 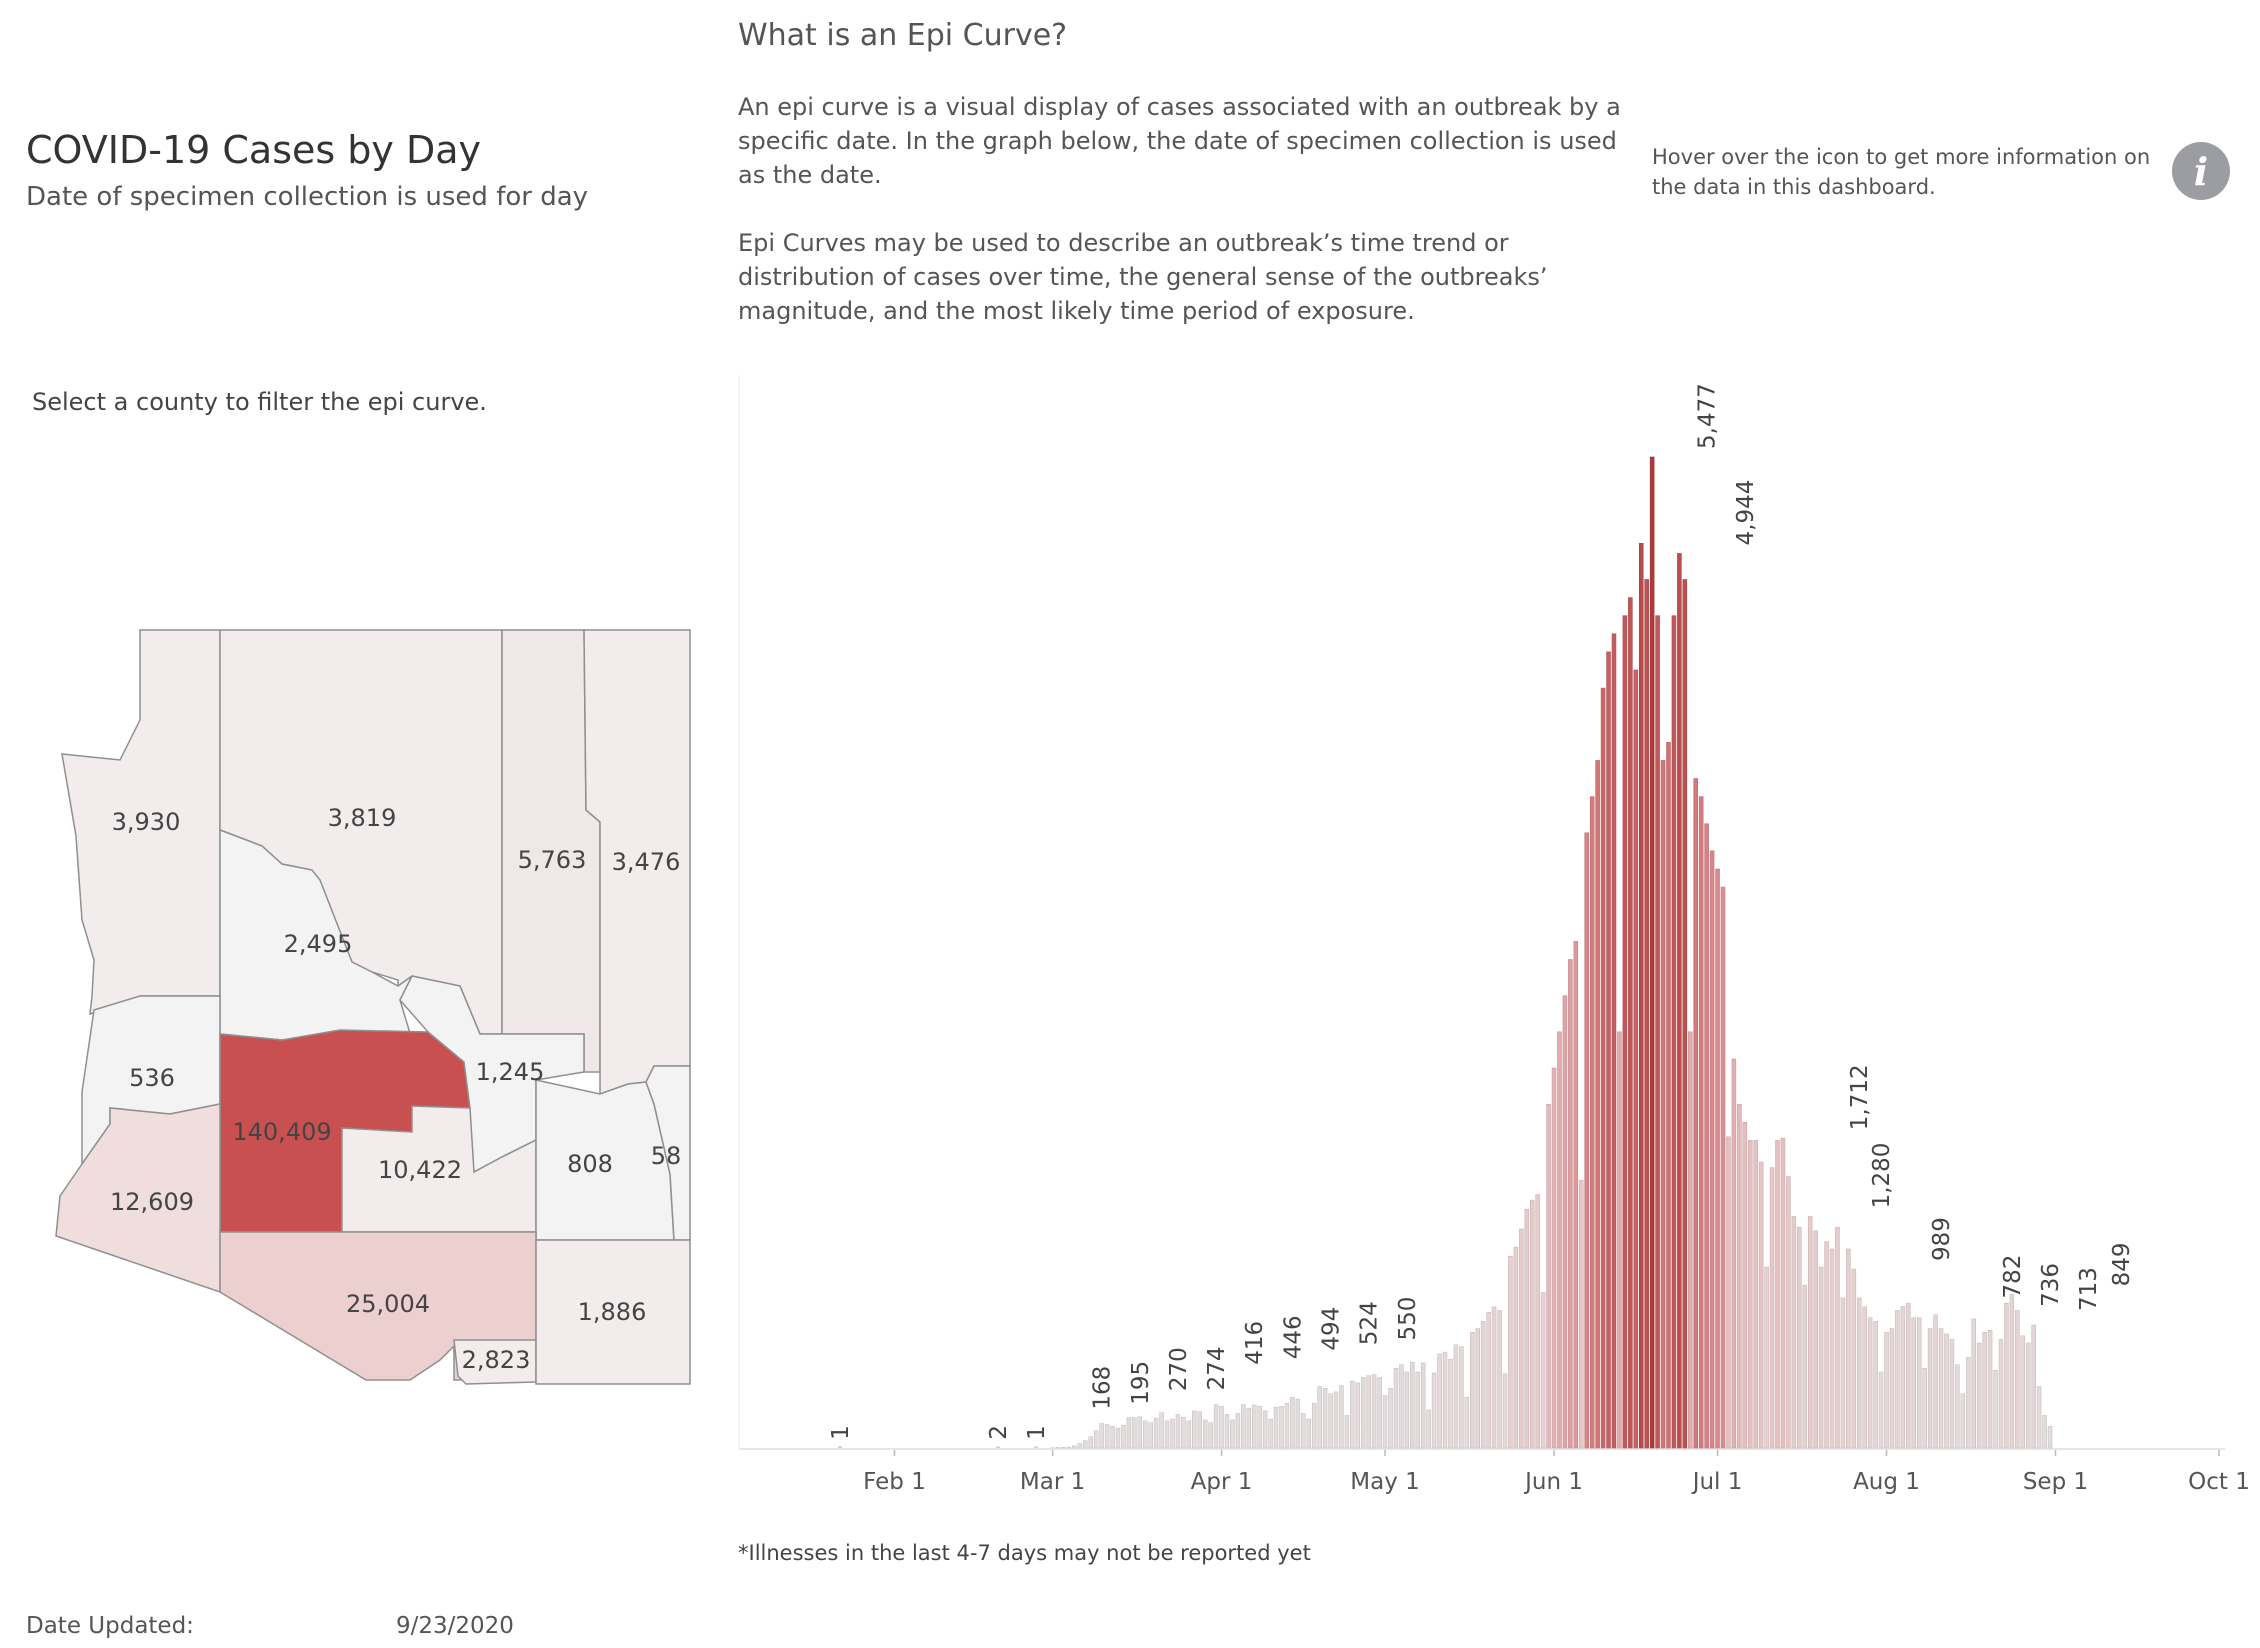 I want to click on county-yuma, so click(x=138, y=1198).